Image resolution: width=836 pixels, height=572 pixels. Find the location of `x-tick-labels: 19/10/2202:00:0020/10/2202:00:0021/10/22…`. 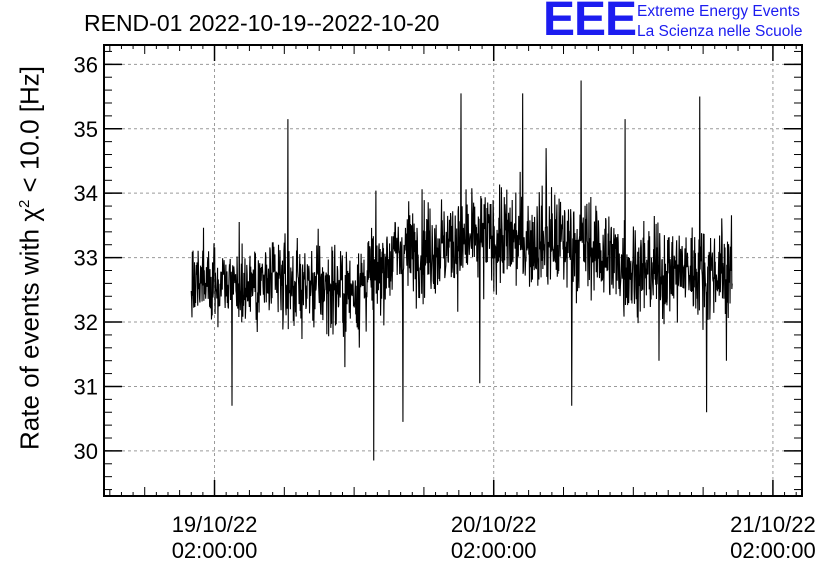

x-tick-labels: 19/10/2202:00:0020/10/2202:00:0021/10/22… is located at coordinates (494, 537).